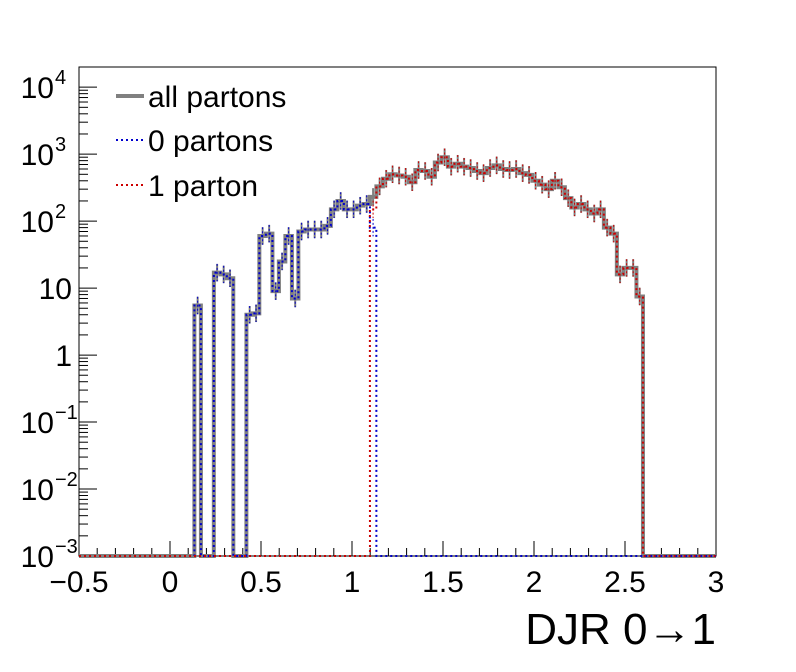 The height and width of the screenshot is (672, 796). Describe the element at coordinates (443, 582) in the screenshot. I see `x-tick-label: 1.5` at that location.